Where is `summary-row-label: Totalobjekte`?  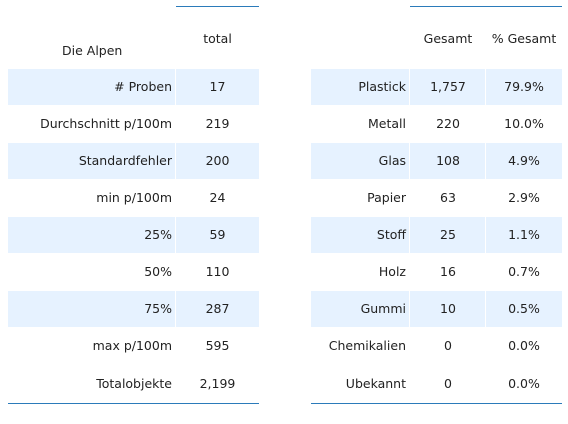
summary-row-label: Totalobjekte is located at coordinates (134, 383).